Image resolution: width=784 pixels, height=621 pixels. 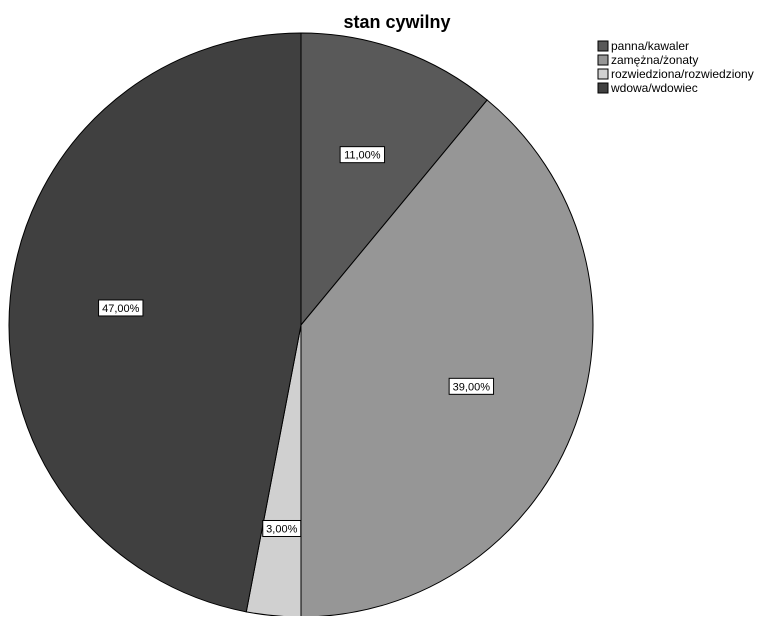 I want to click on legend-swatch-rozwiedziona-rozwiedziony, so click(x=603, y=74).